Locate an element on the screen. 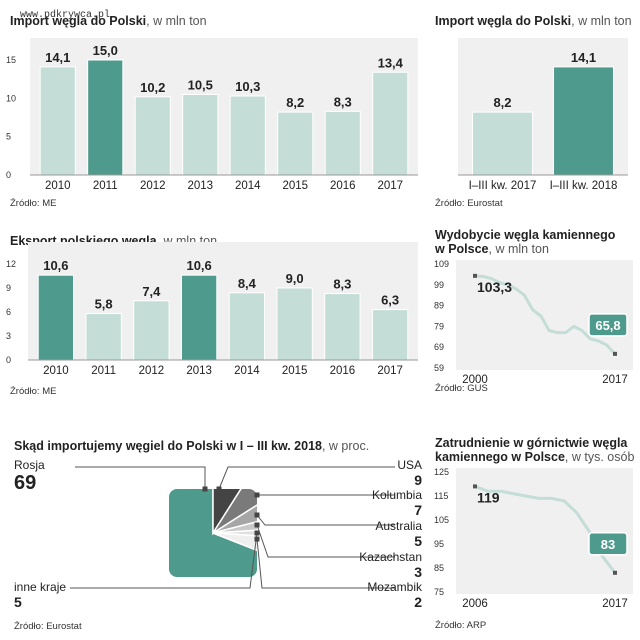 The width and height of the screenshot is (640, 640). end-value-label: 65,8 is located at coordinates (607, 325).